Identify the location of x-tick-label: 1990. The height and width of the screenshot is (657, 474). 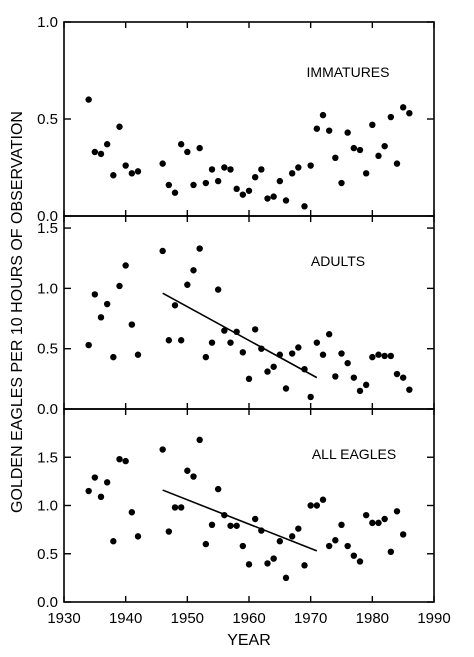
(433, 618).